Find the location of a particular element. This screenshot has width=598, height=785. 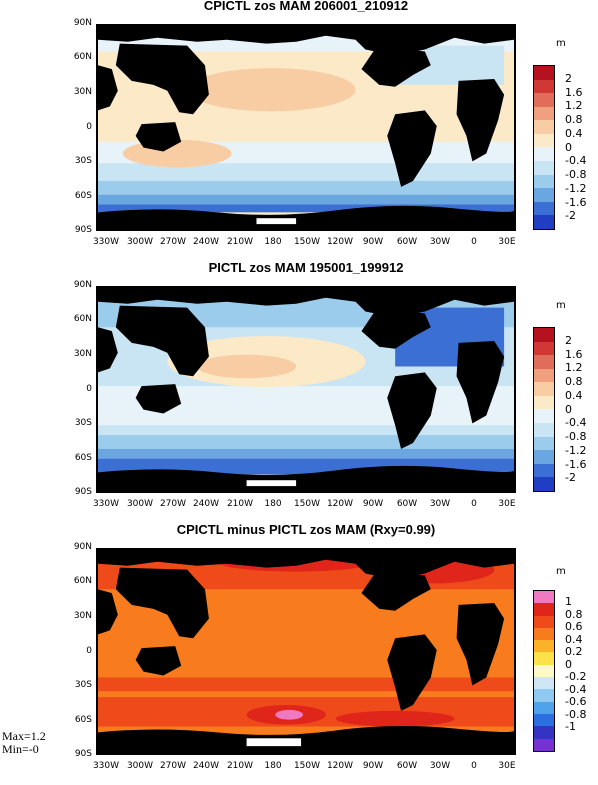

colorbar-label: -1 is located at coordinates (570, 727).